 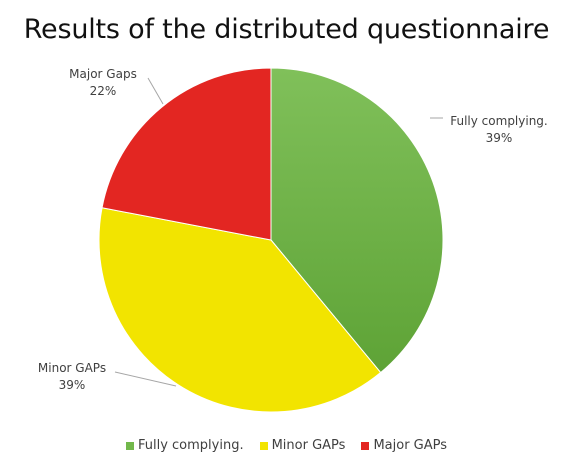 I want to click on legend-label-minor-gaps: Minor GAPs, so click(x=308, y=445).